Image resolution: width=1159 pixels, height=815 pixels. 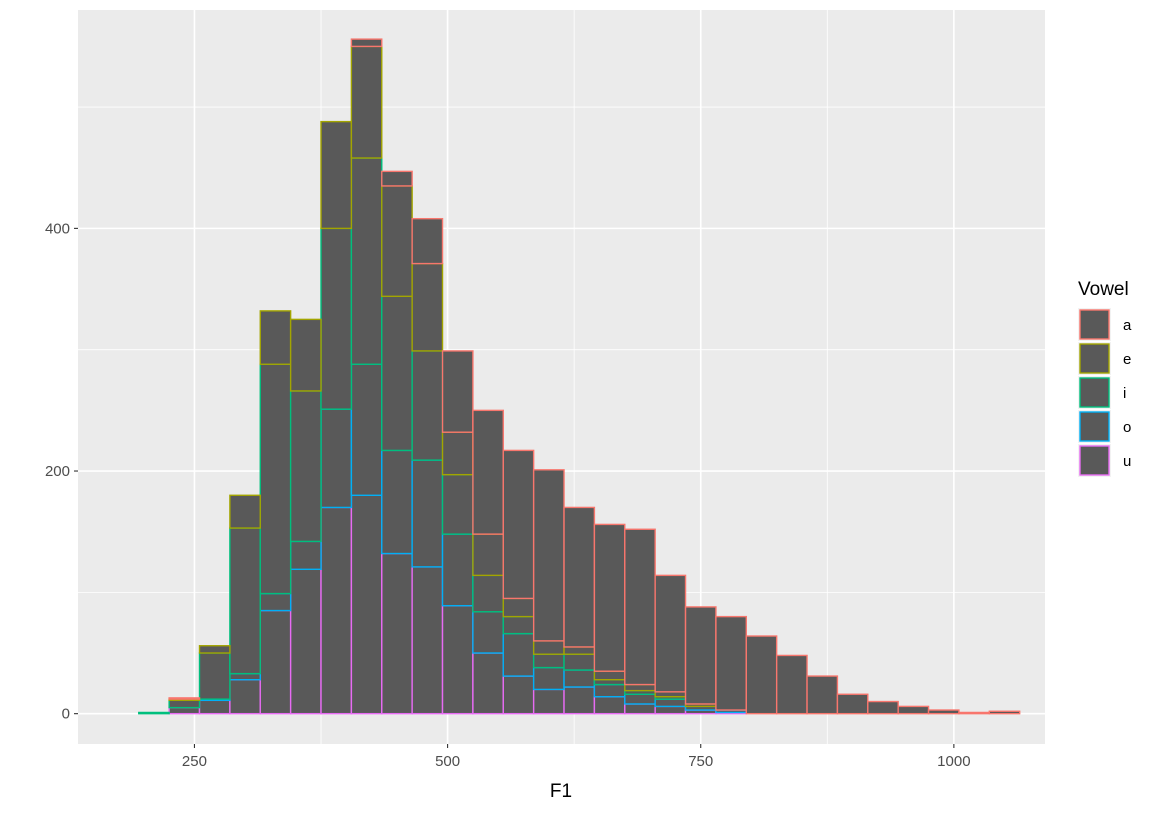 I want to click on x-tick-label: 500, so click(x=447, y=761).